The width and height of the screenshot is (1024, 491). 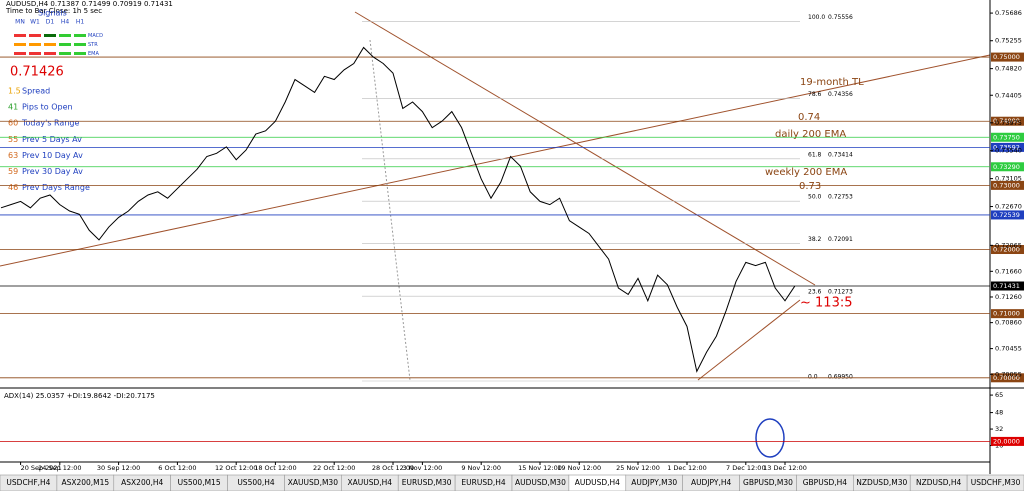 What do you see at coordinates (809, 117) in the screenshot?
I see `annotation: 0.74` at bounding box center [809, 117].